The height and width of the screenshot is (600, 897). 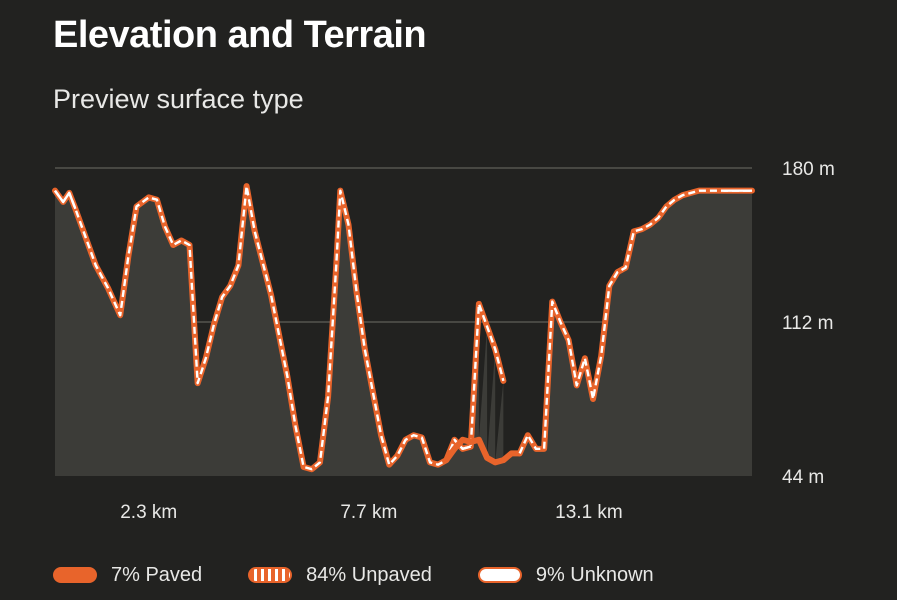 I want to click on unknown-swatch-icon, so click(x=499, y=575).